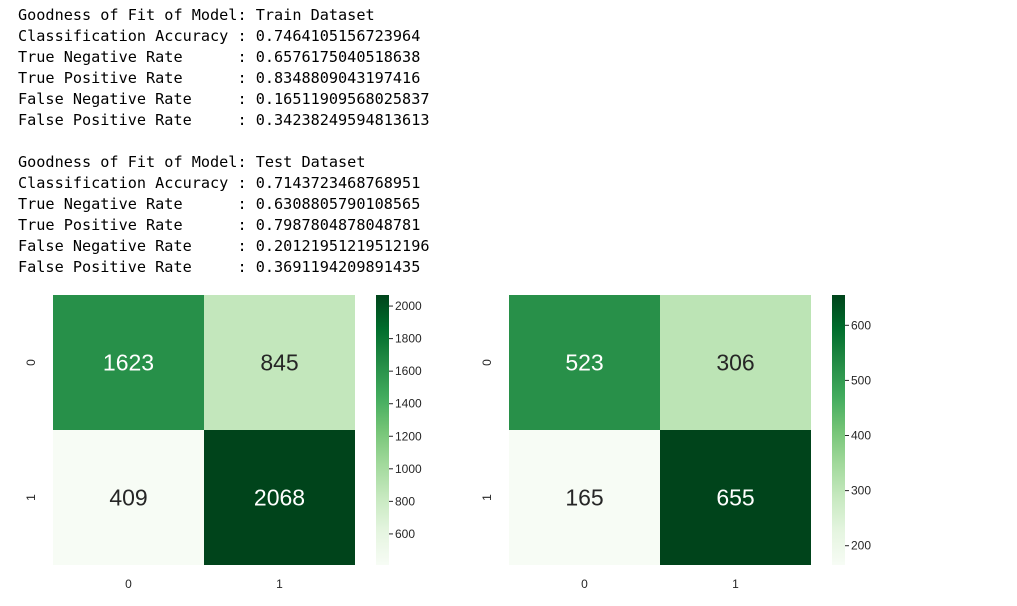 The width and height of the screenshot is (1017, 606). What do you see at coordinates (408, 469) in the screenshot?
I see `colorbar-tick-label: 1000` at bounding box center [408, 469].